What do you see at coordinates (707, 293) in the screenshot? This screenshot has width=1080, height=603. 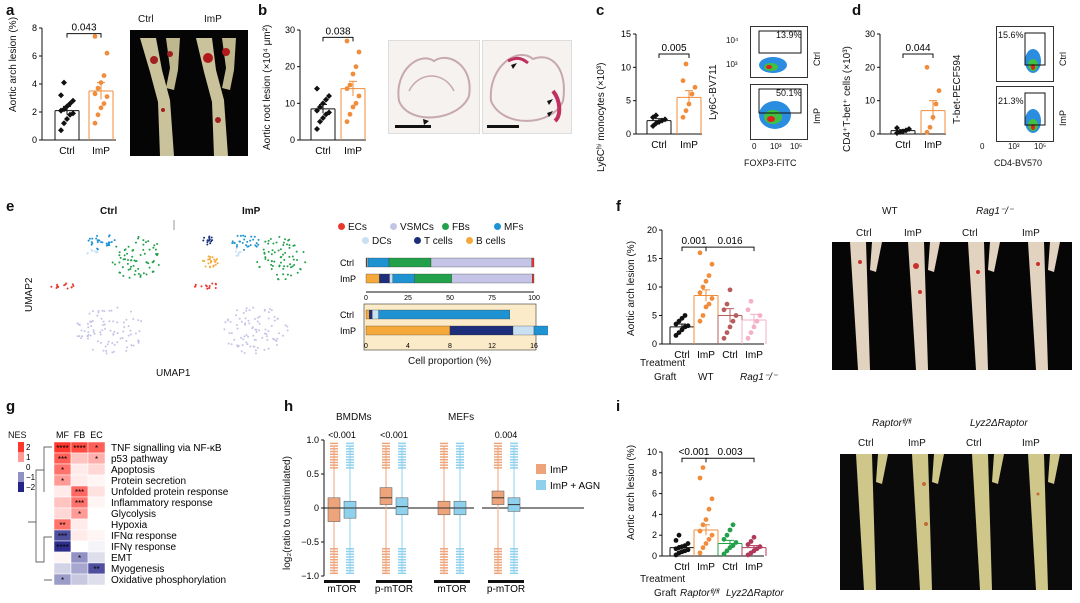 I see `panel-f-chart: 0 5 10 15 20 Ctrl ImP Ctrl ImP 0.001 0.016` at bounding box center [707, 293].